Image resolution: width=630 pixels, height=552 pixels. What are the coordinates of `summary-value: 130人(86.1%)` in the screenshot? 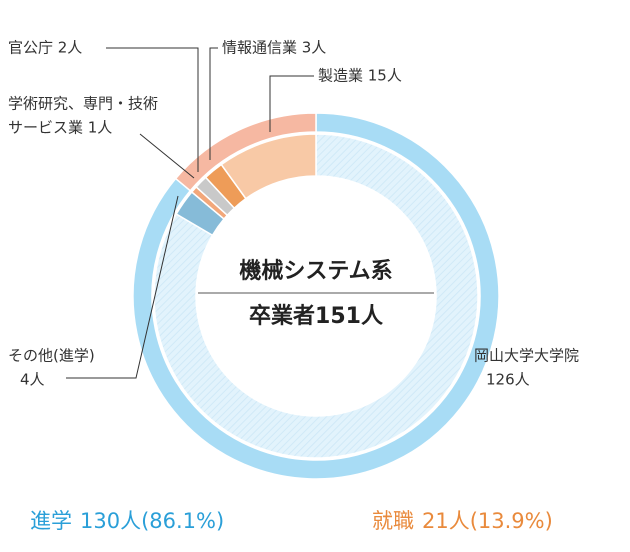 It's located at (152, 521).